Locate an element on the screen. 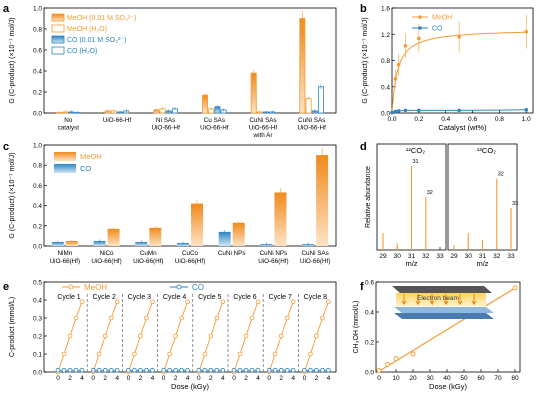  y-axis-label-f: CH₃OH (mmol/L) is located at coordinates (356, 326).